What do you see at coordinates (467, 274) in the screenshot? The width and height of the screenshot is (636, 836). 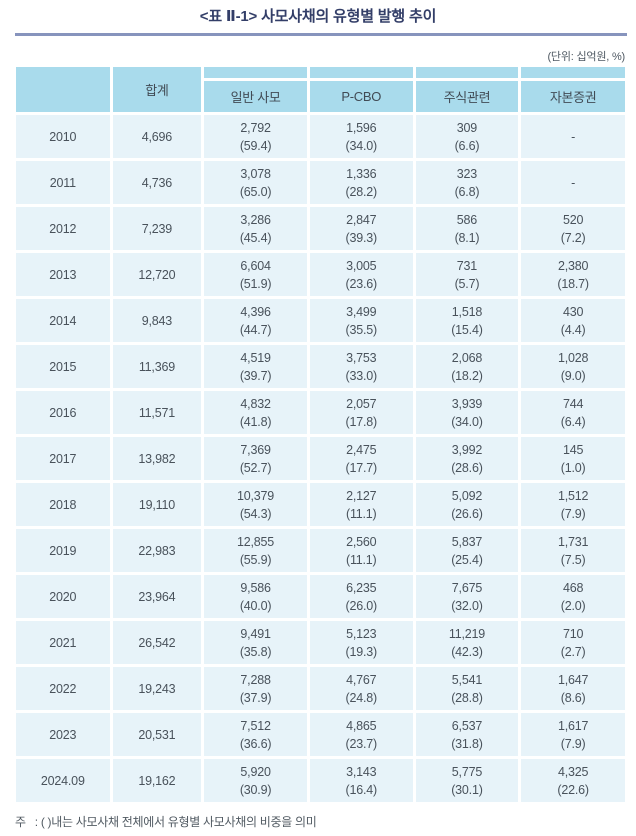 I see `data-cell-equity-linked: 731 (5.7)` at bounding box center [467, 274].